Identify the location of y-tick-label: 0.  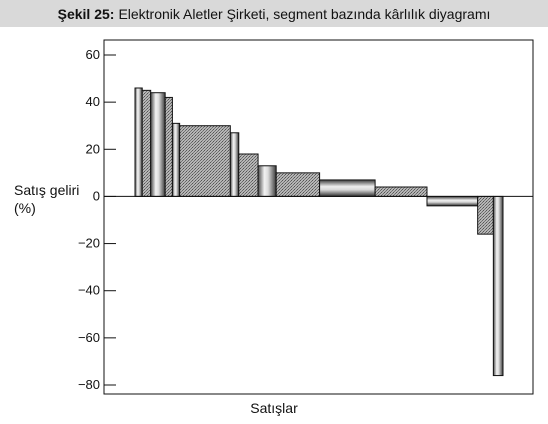
(96, 195).